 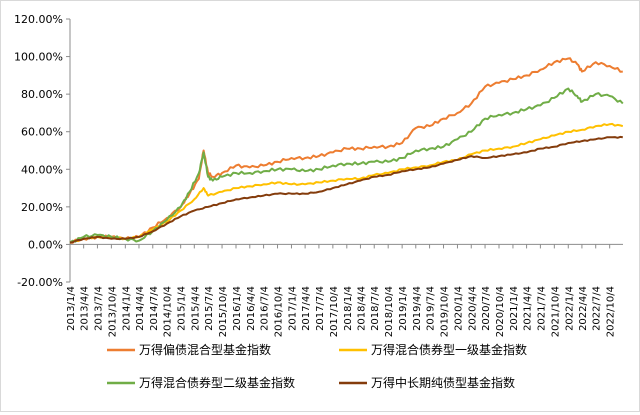 I want to click on y-tick-label: 120.00%, so click(x=38, y=19).